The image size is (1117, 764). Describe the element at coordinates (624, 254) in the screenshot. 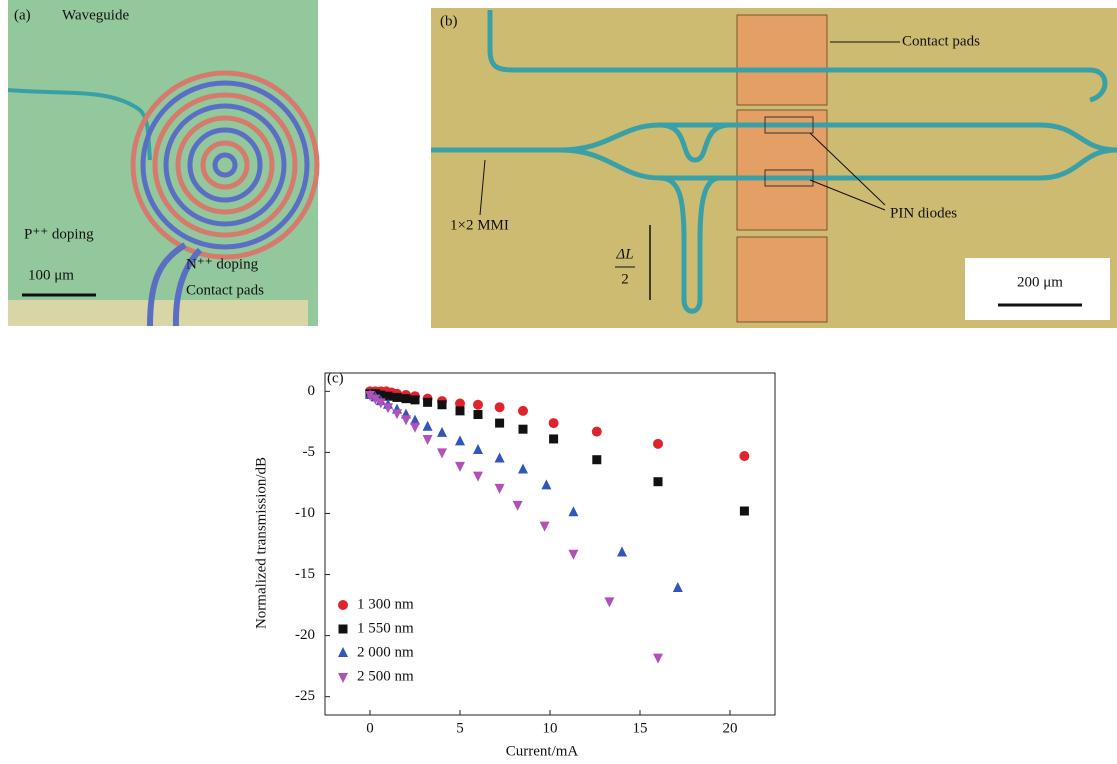

I see `annotation: ΔL` at that location.